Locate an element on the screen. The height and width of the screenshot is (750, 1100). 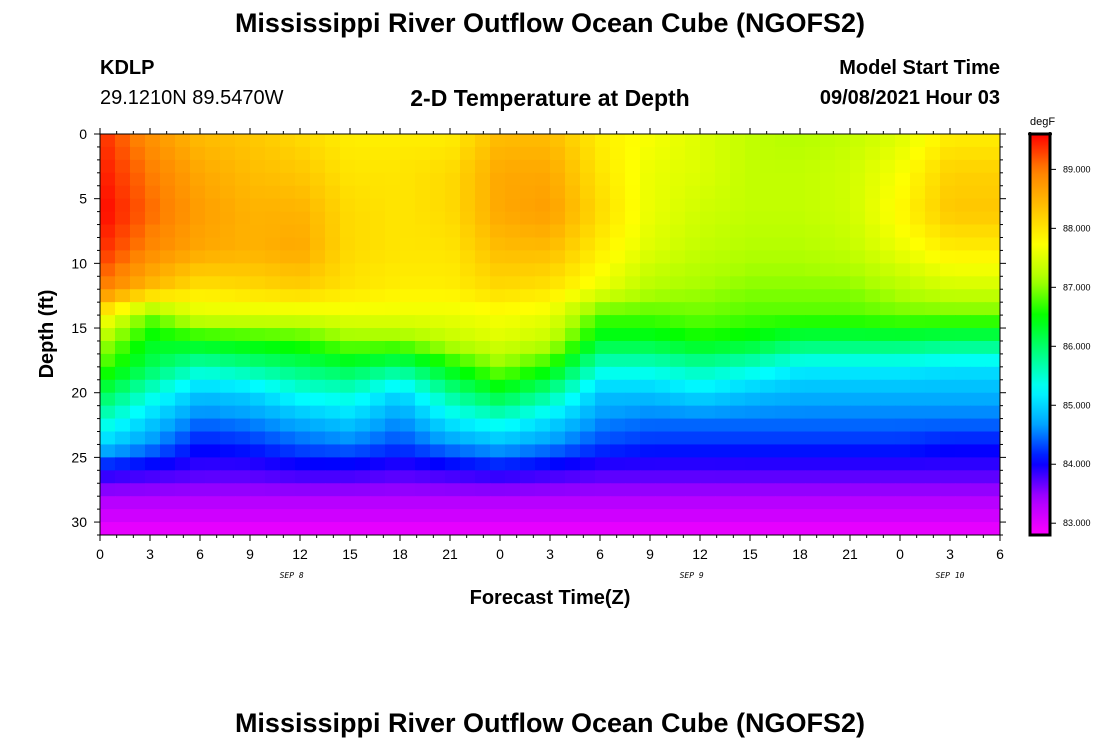
x-date-label: SEP 10 is located at coordinates (950, 575).